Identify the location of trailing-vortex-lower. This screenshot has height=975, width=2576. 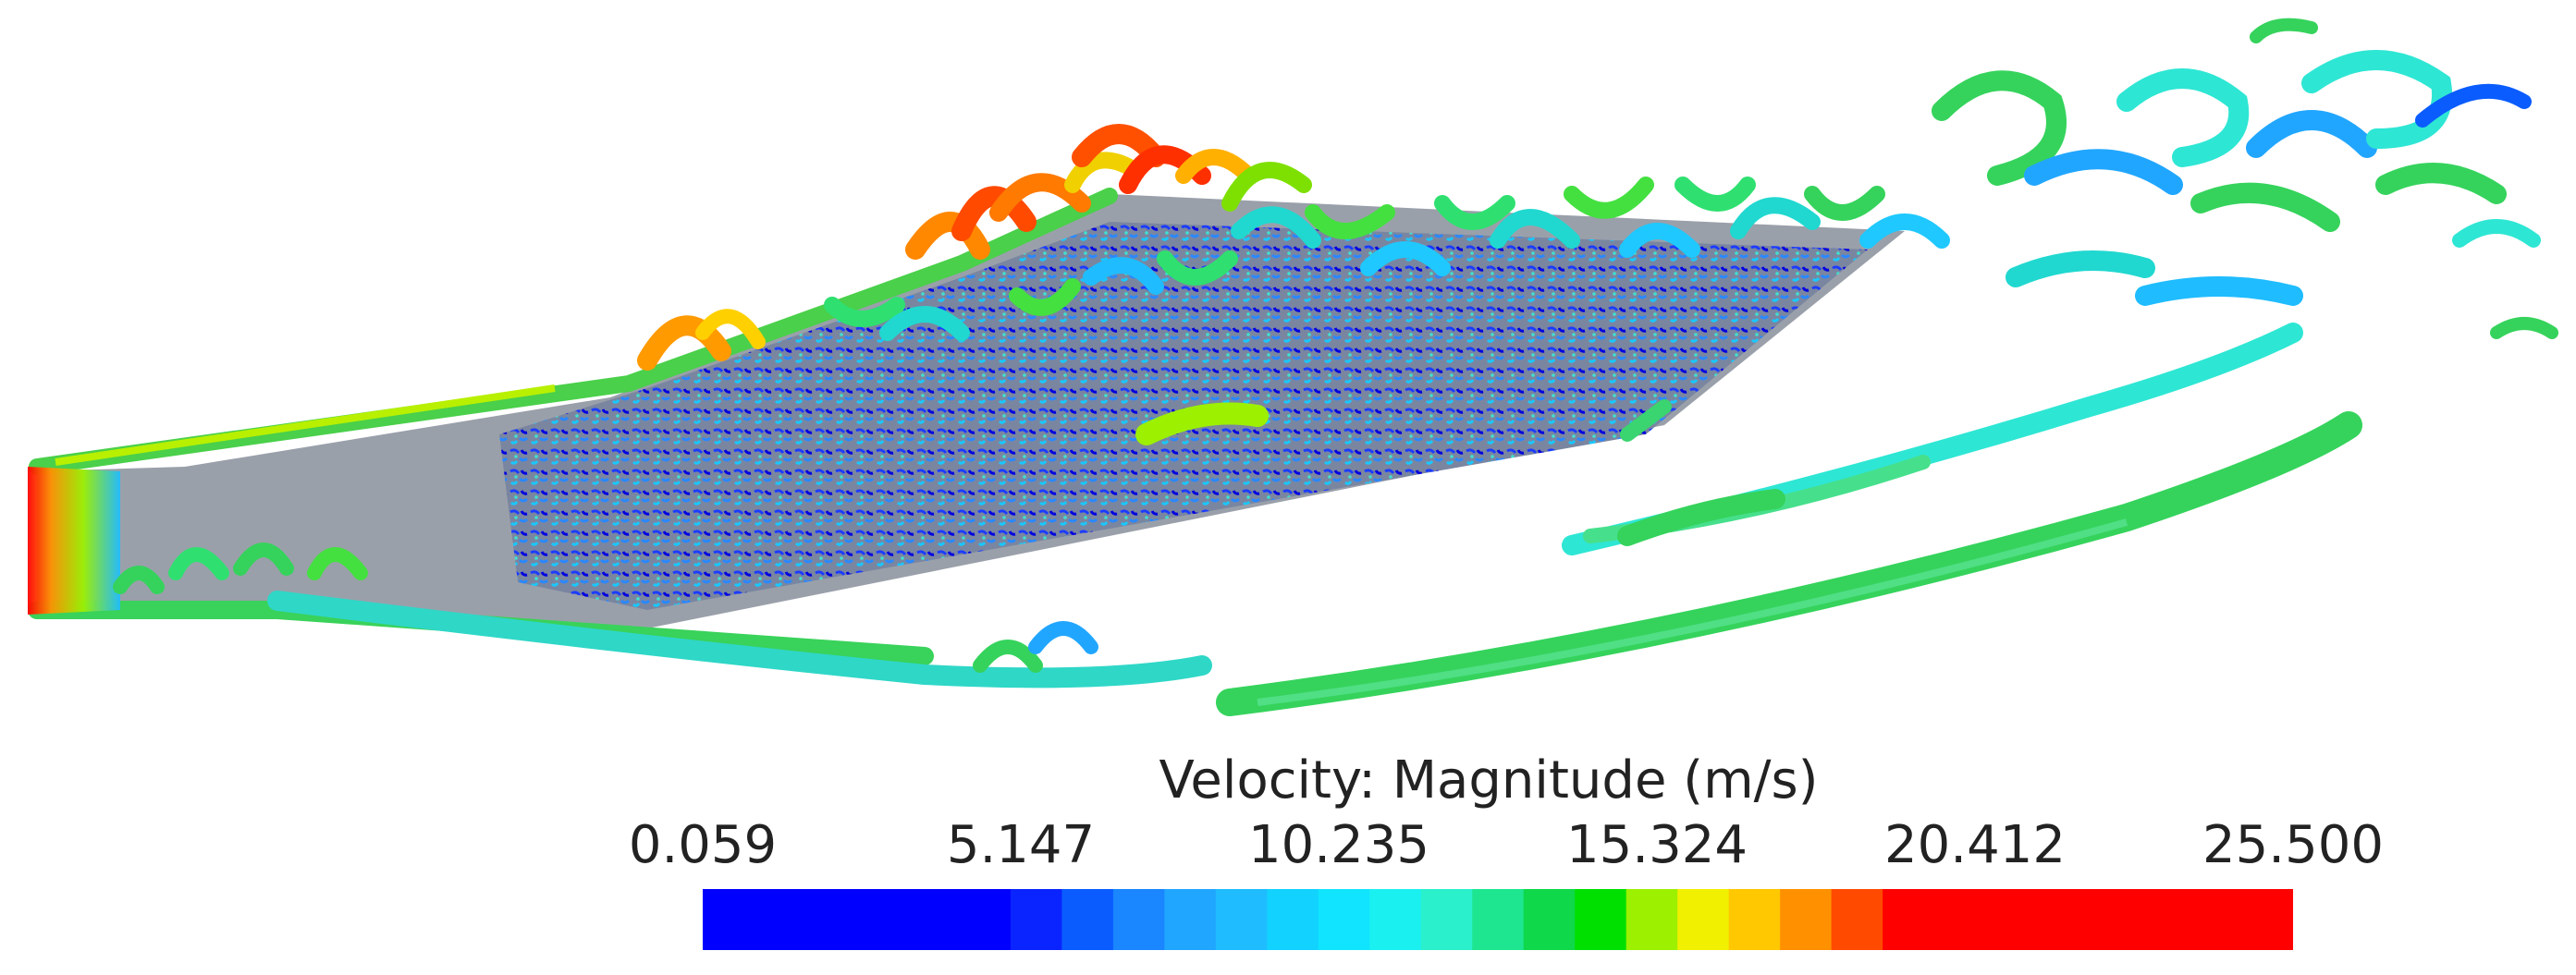
(739, 640).